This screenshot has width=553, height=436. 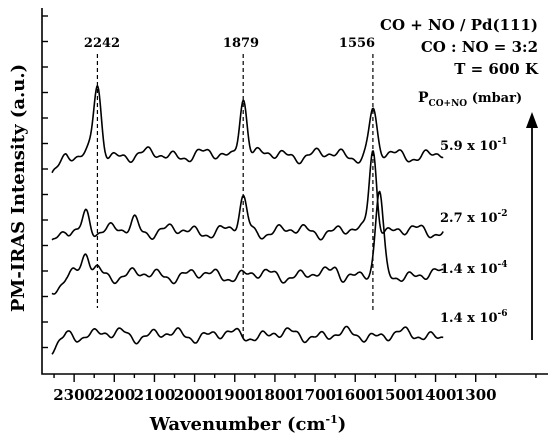 What do you see at coordinates (74, 395) in the screenshot?
I see `x-tick-label-2300: 2300` at bounding box center [74, 395].